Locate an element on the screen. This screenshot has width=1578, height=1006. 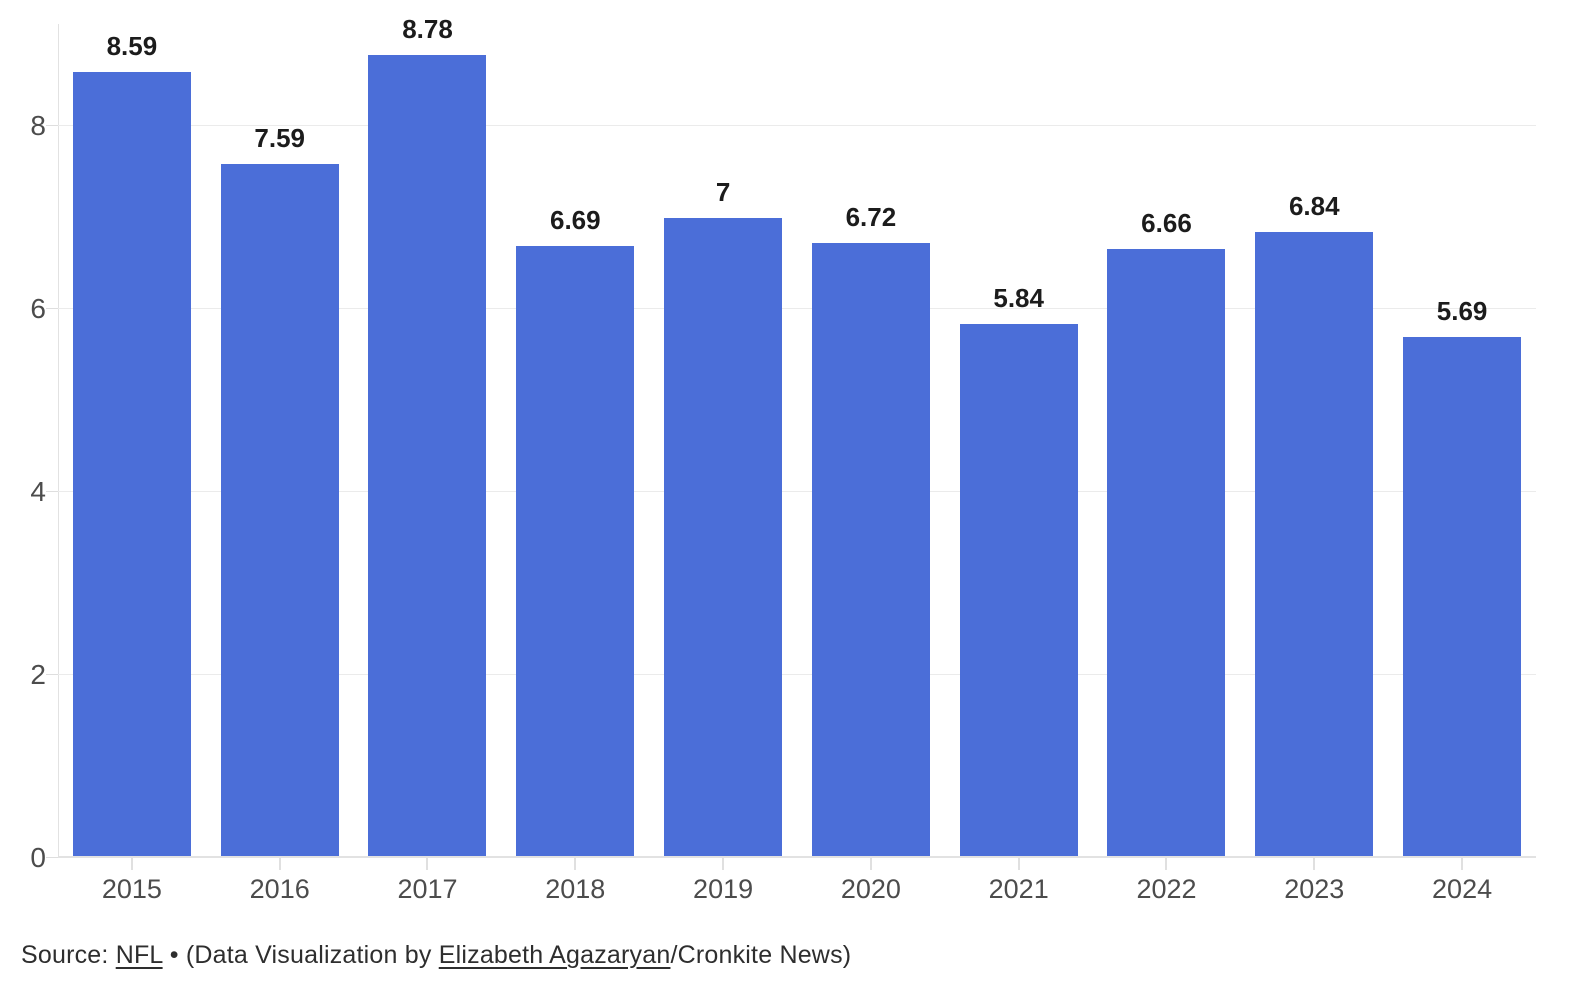
bar-value-2017: 8.78 is located at coordinates (427, 28).